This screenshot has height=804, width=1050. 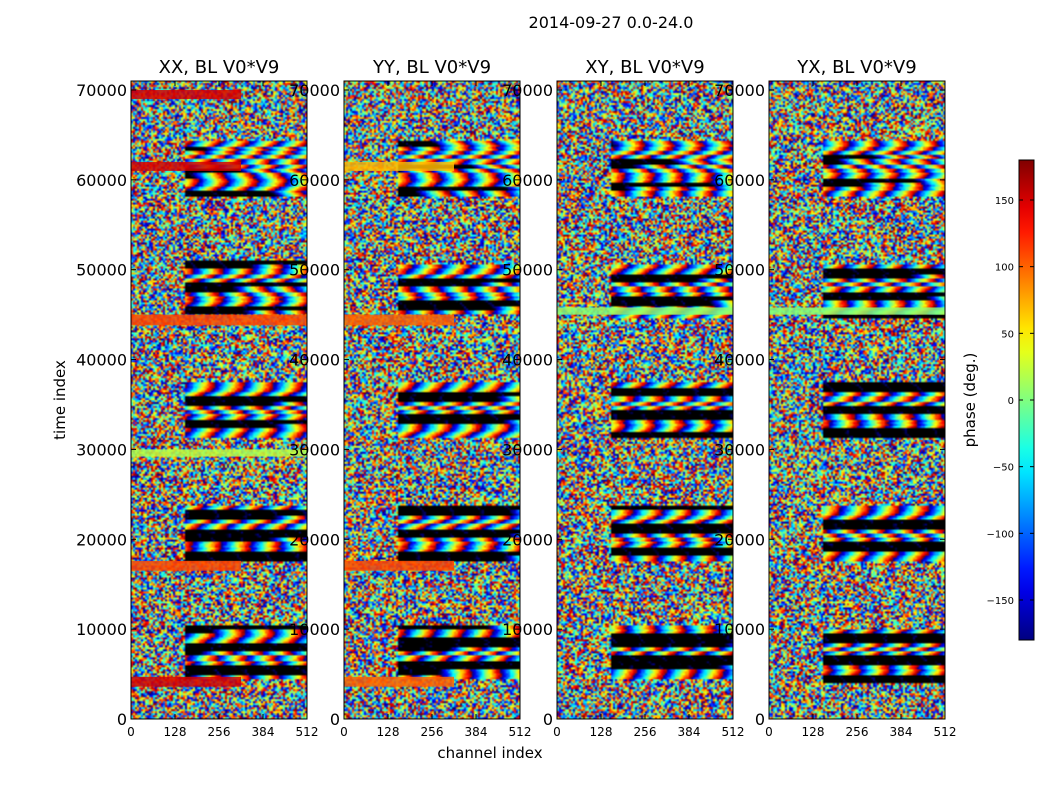 What do you see at coordinates (970, 400) in the screenshot?
I see `colorbar-label: phase (deg.)` at bounding box center [970, 400].